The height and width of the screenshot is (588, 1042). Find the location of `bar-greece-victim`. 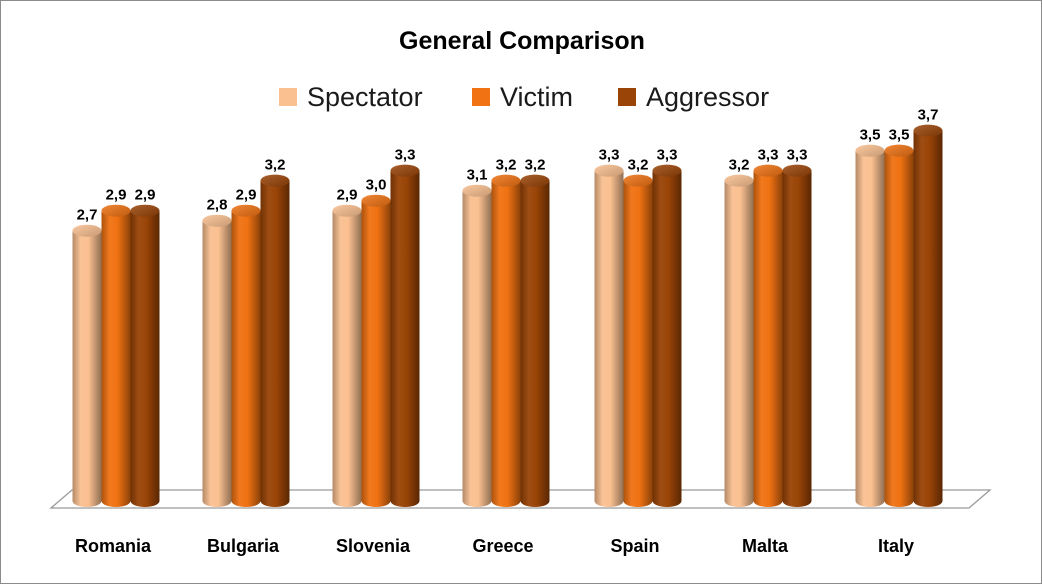

bar-greece-victim is located at coordinates (506, 340).